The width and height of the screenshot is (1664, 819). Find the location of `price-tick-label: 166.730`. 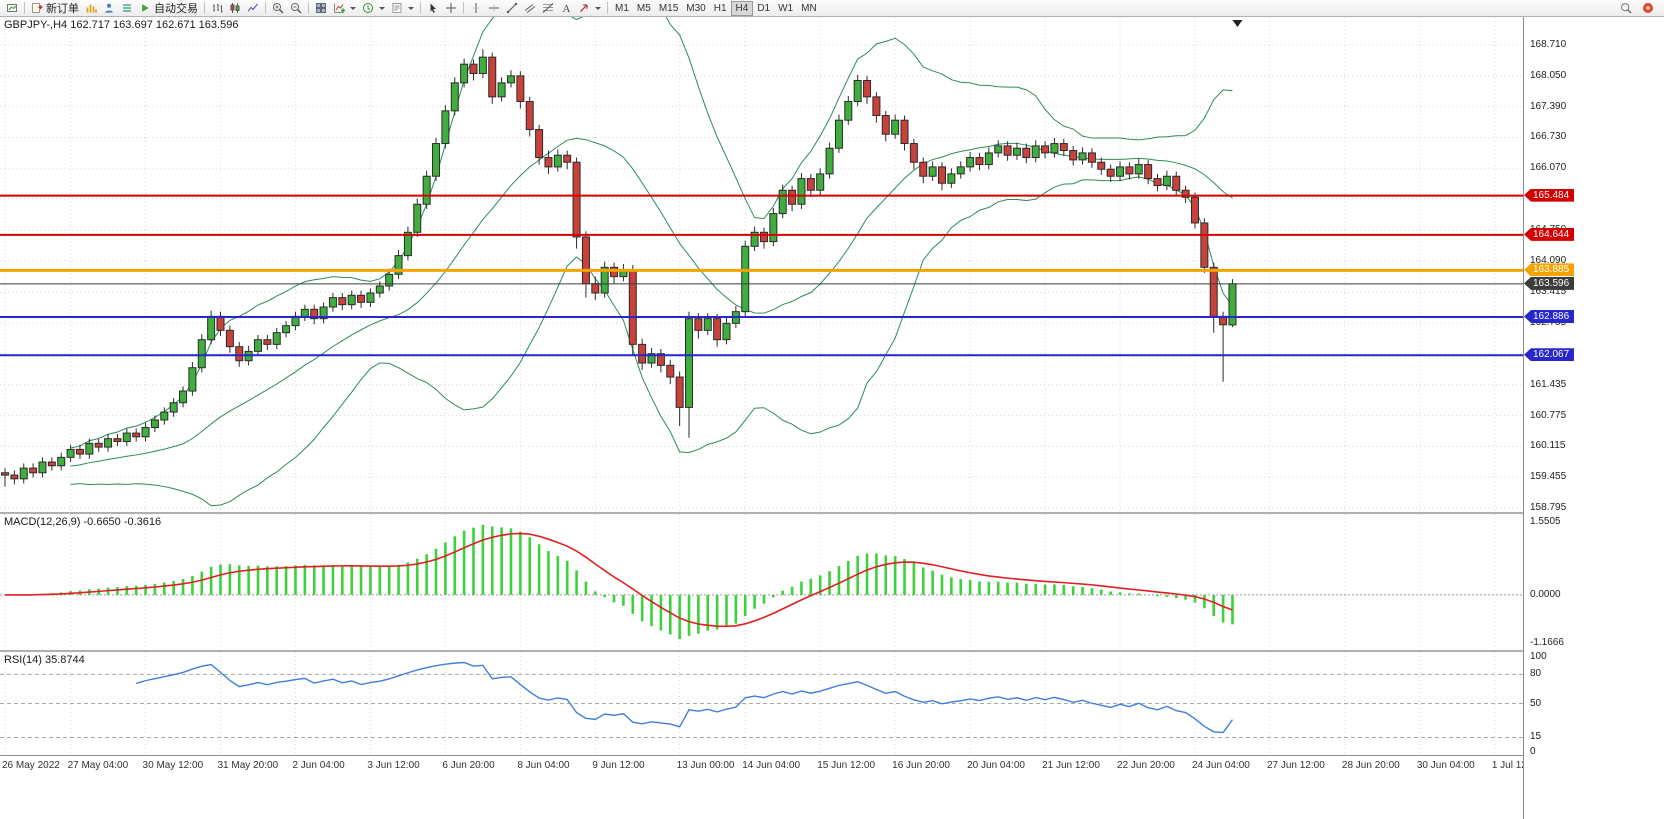

price-tick-label: 166.730 is located at coordinates (1548, 137).